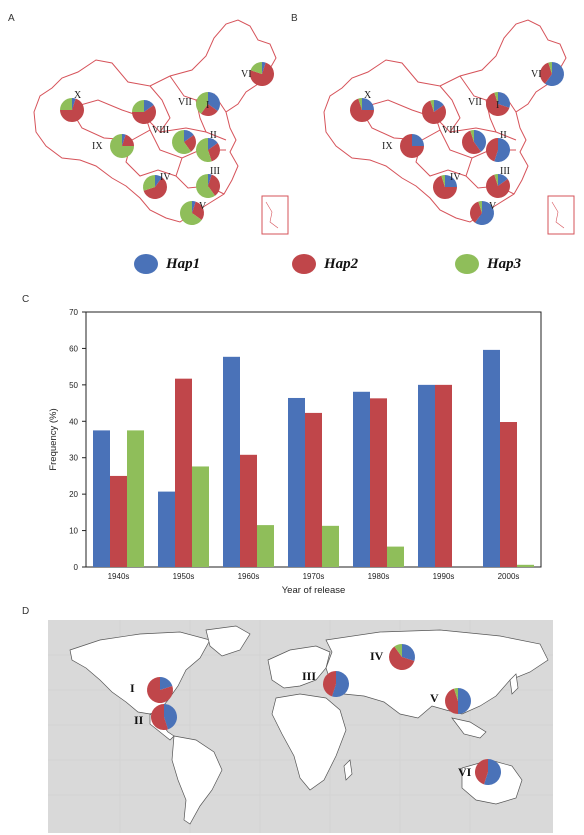 The image size is (584, 835). Describe the element at coordinates (401, 657) in the screenshot. I see `world-pie-iv` at that location.